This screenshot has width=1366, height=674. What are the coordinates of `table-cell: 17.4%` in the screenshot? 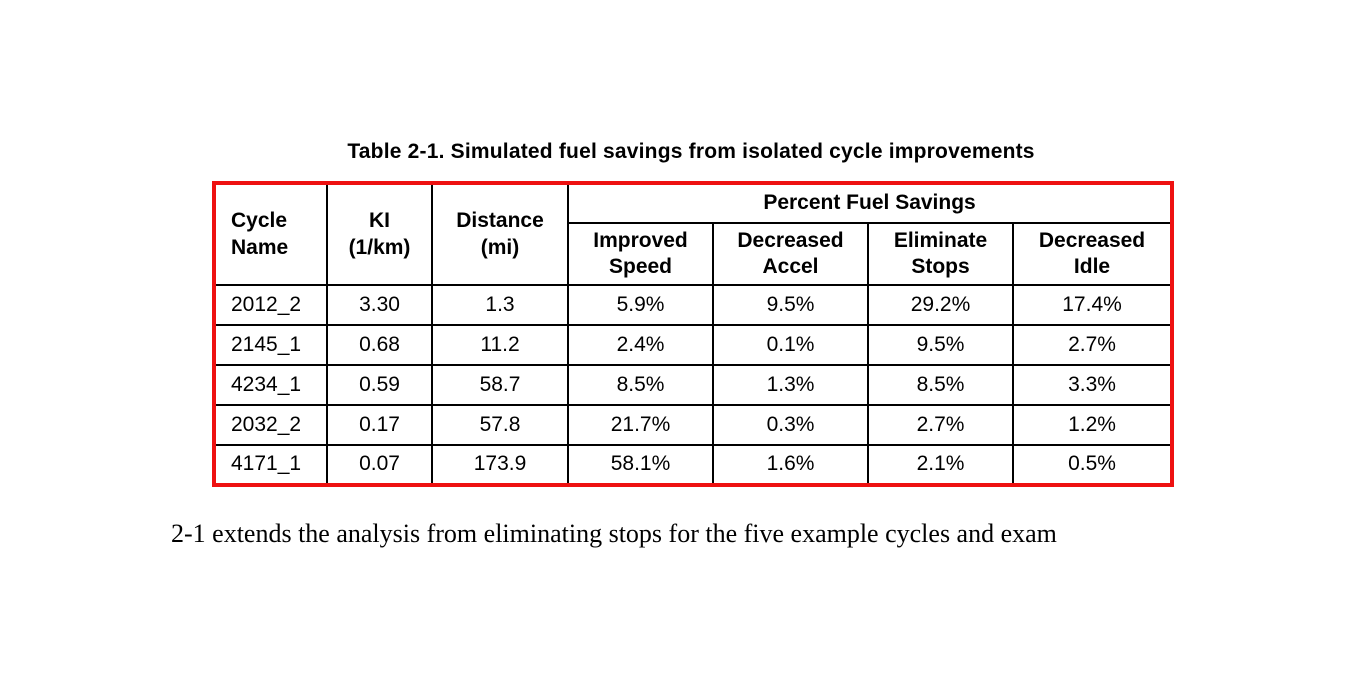 It's located at (1092, 305).